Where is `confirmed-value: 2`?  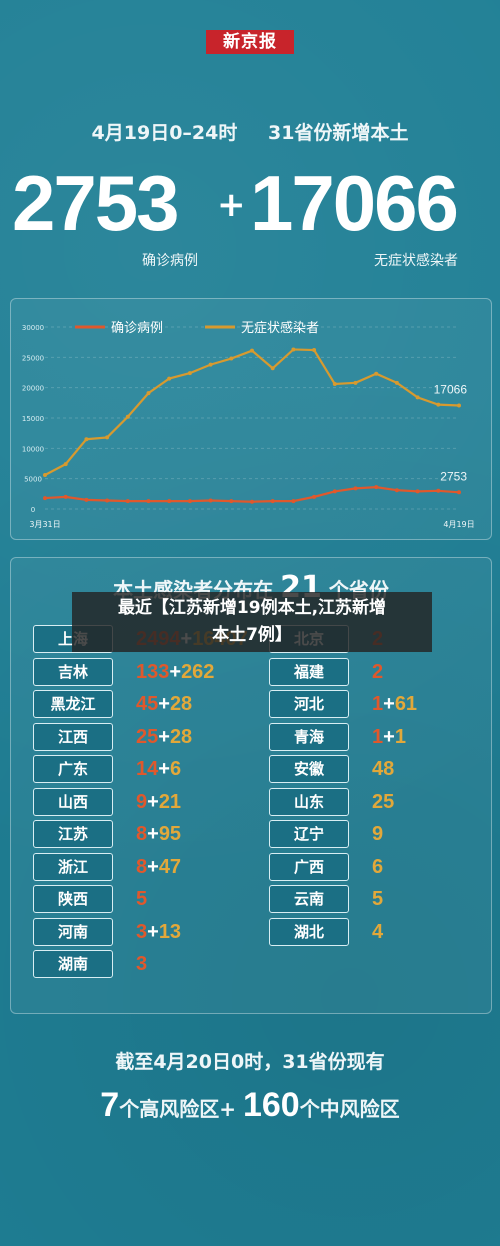 confirmed-value: 2 is located at coordinates (378, 671).